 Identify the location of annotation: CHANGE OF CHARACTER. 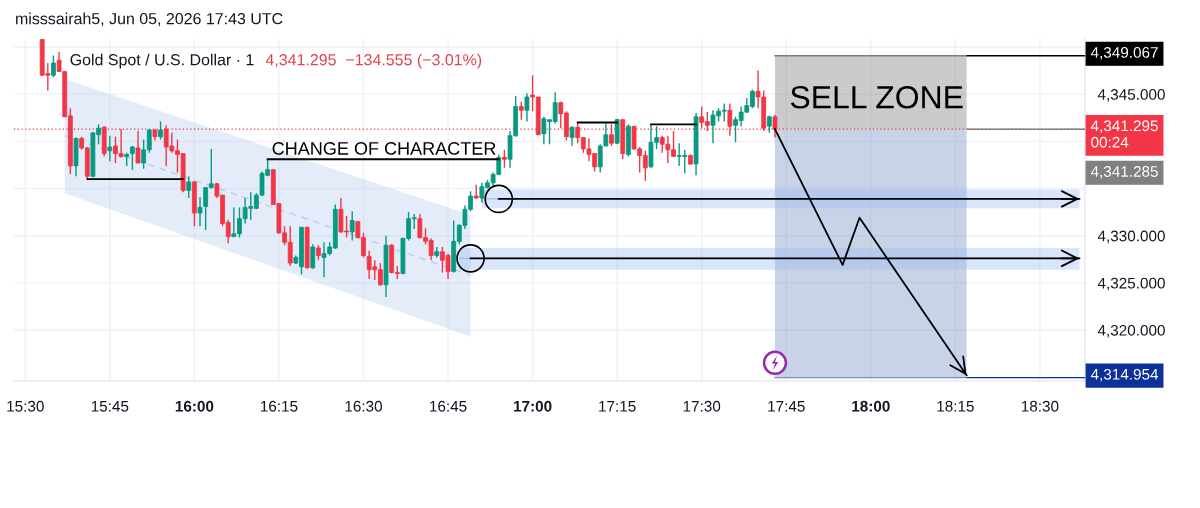
(384, 148).